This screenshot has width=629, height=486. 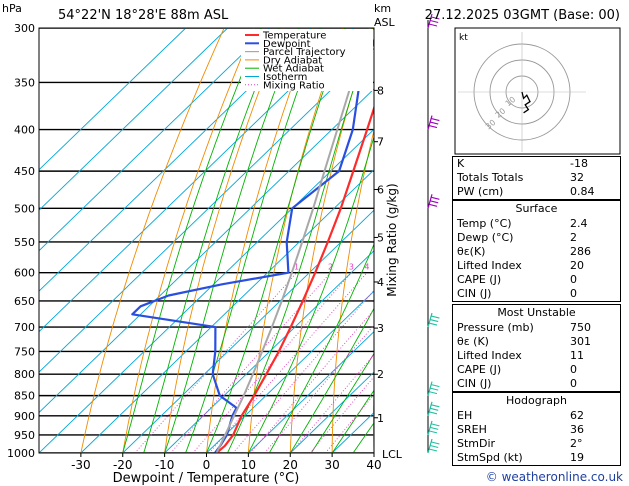 I want to click on pressure-tick-label: 900, so click(x=24, y=416).